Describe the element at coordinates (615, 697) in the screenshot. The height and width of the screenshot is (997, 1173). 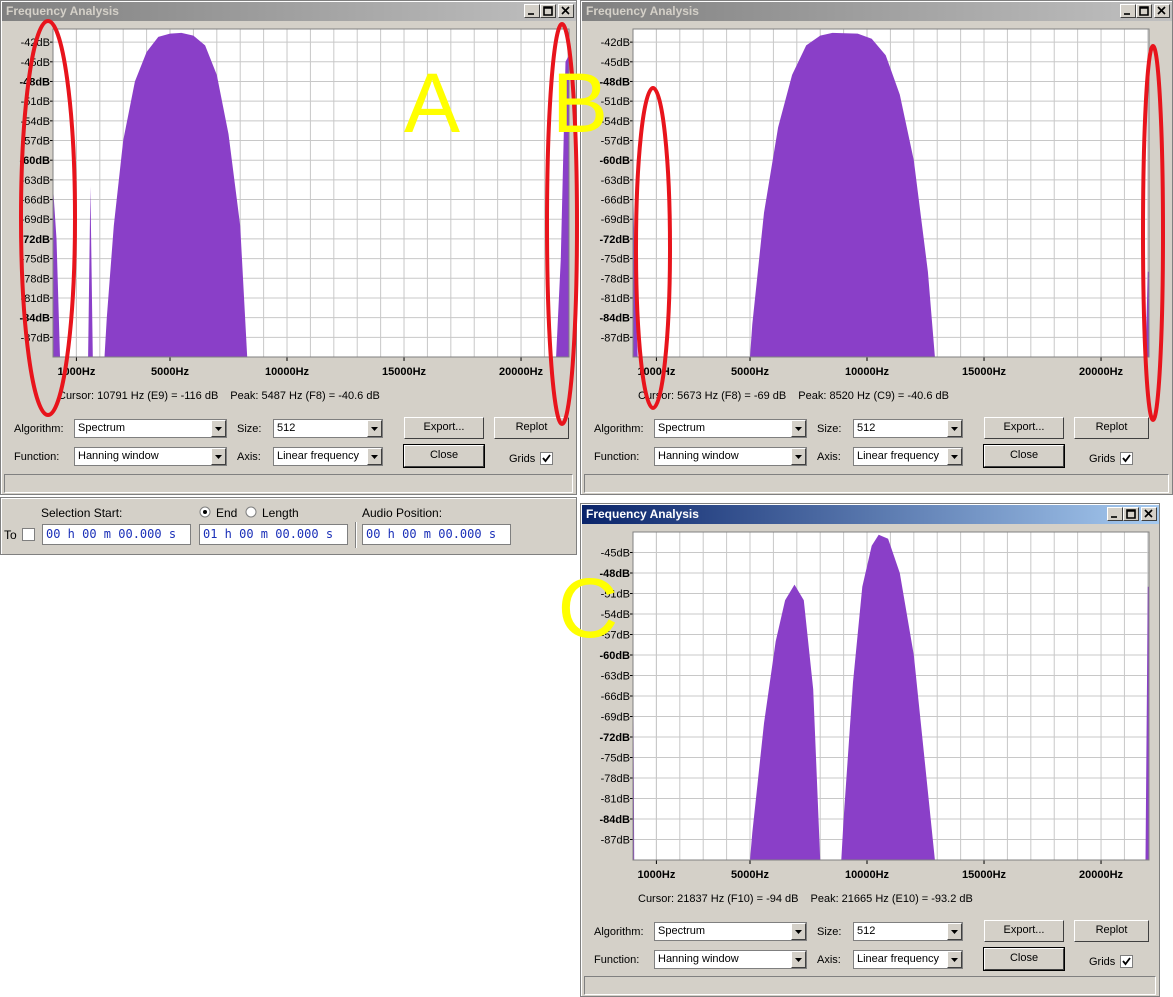
I see `y-tick-label: -66dB` at that location.